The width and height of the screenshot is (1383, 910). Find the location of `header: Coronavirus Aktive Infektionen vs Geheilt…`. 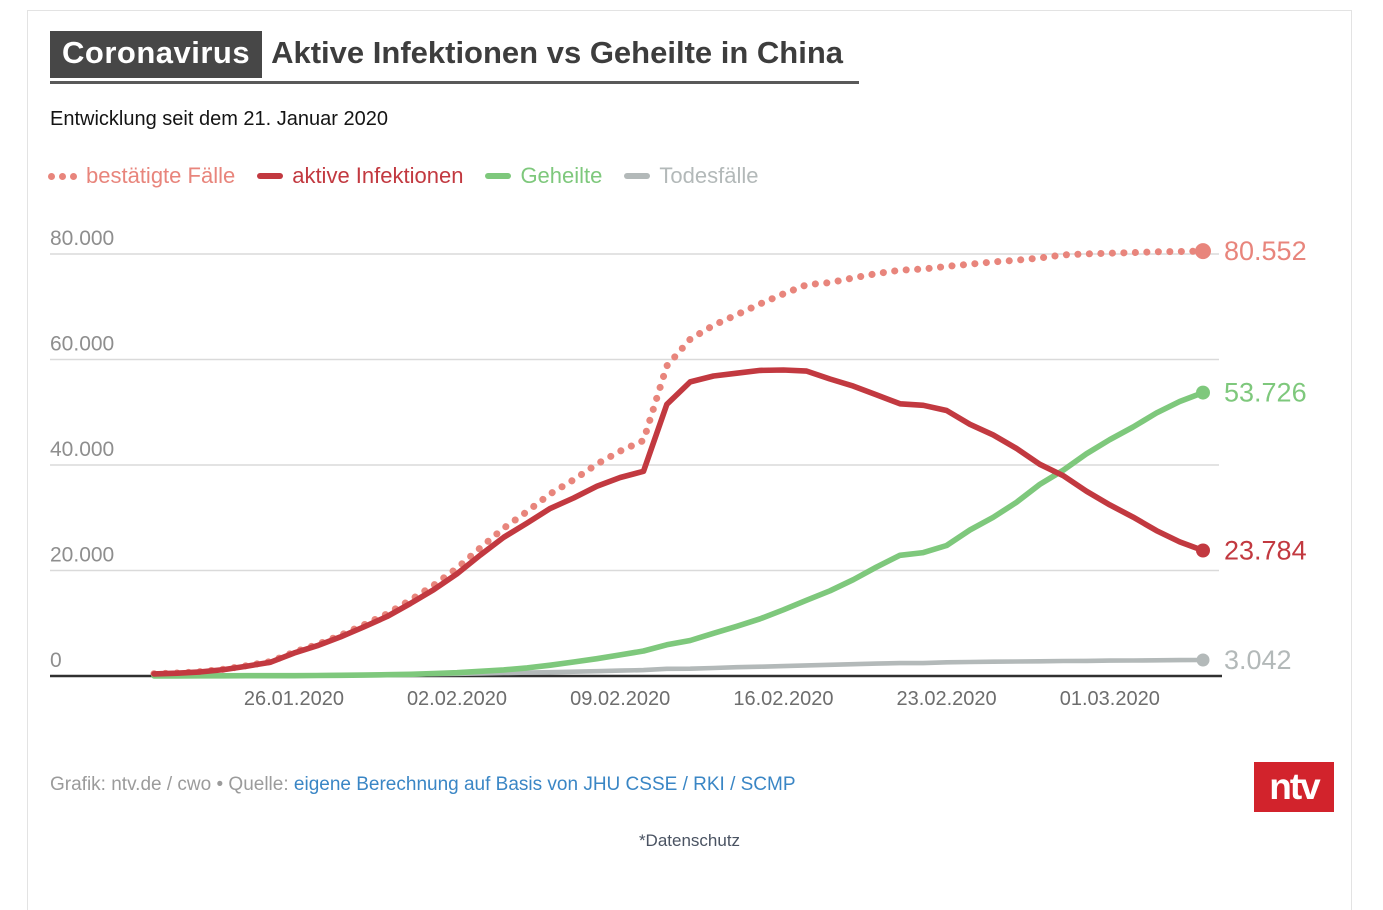

header: Coronavirus Aktive Infektionen vs Geheilt… is located at coordinates (455, 57).